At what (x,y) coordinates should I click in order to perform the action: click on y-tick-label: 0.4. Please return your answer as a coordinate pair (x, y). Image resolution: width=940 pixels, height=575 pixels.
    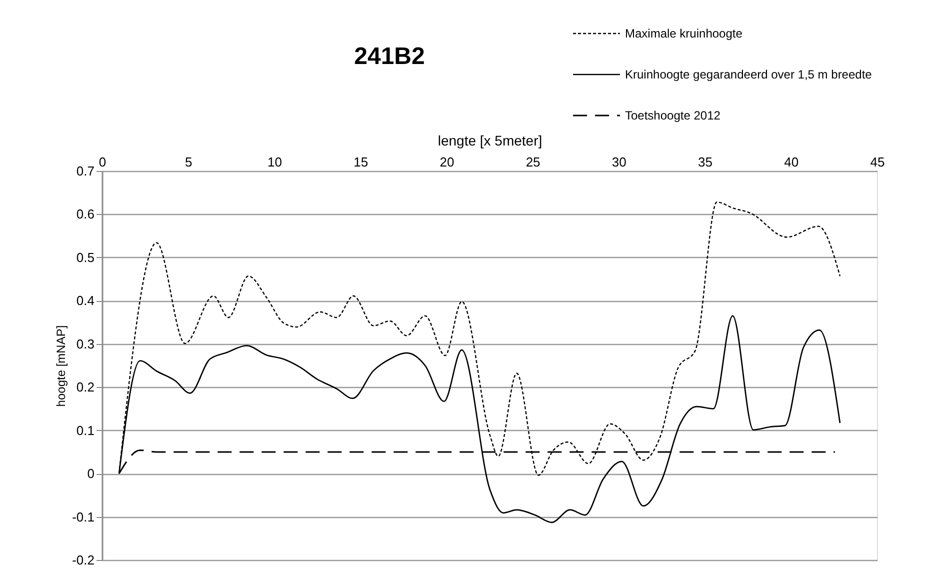
    Looking at the image, I should click on (85, 300).